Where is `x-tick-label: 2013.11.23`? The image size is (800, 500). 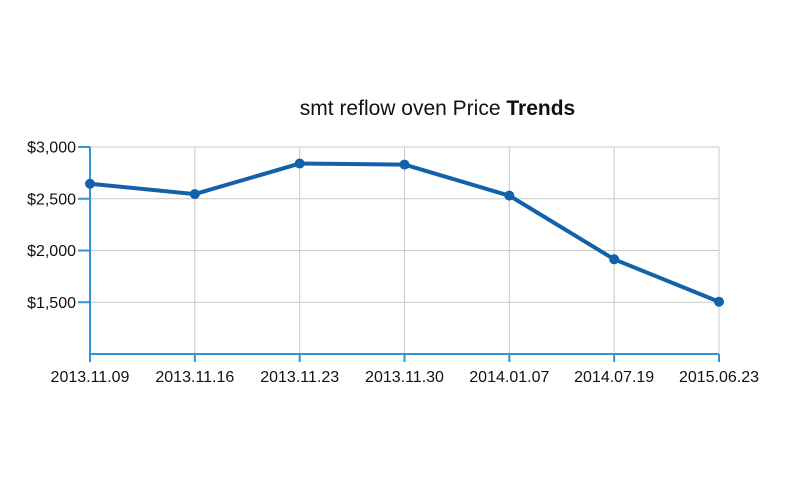
x-tick-label: 2013.11.23 is located at coordinates (299, 377).